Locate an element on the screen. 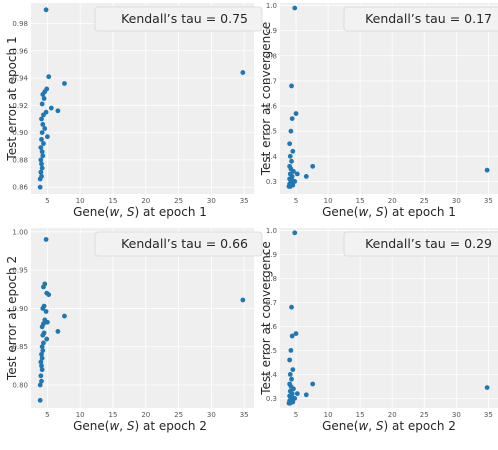 The image size is (498, 450). x-axis-label: Gene(w, S) at epoch 1 is located at coordinates (140, 212).